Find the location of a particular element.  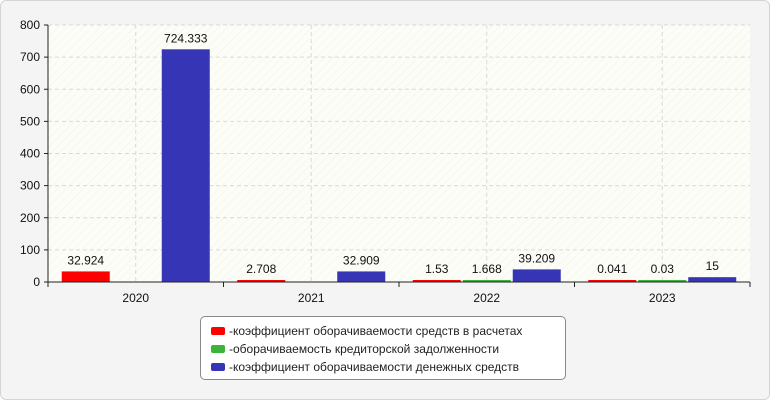

data-label: 39.209 is located at coordinates (536, 258).